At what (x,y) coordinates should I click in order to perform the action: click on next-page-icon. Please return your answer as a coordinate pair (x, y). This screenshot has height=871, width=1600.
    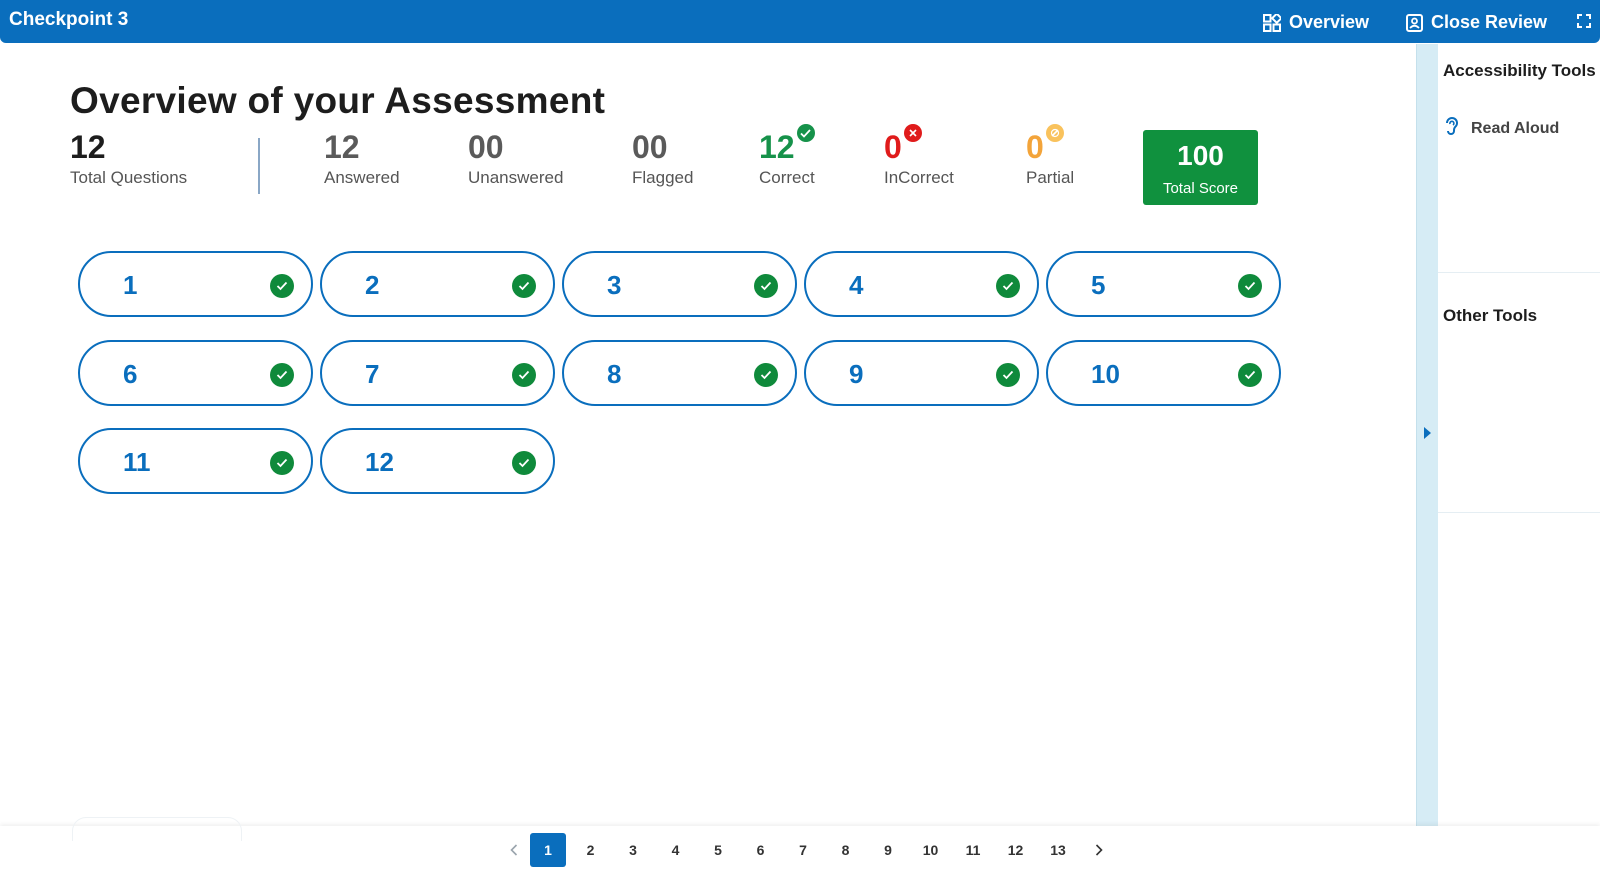
    Looking at the image, I should click on (1099, 850).